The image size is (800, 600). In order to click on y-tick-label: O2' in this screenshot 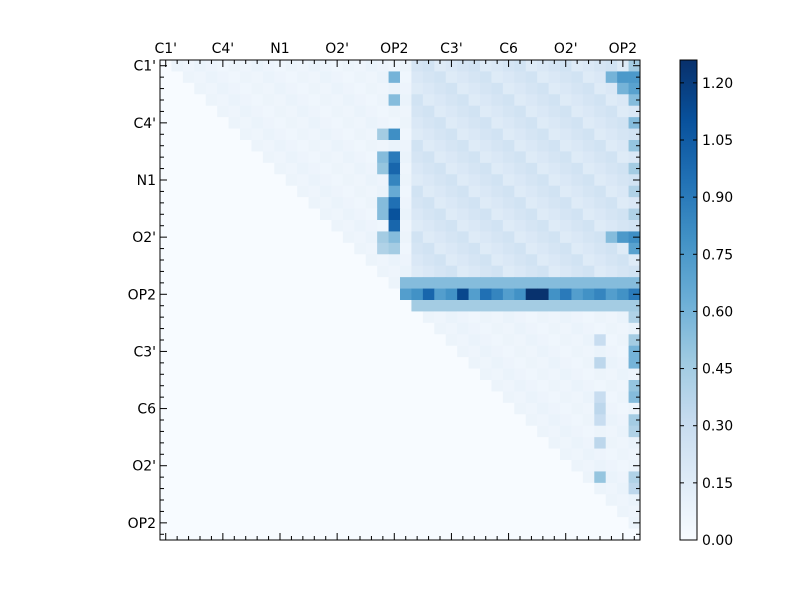, I will do `click(144, 467)`.